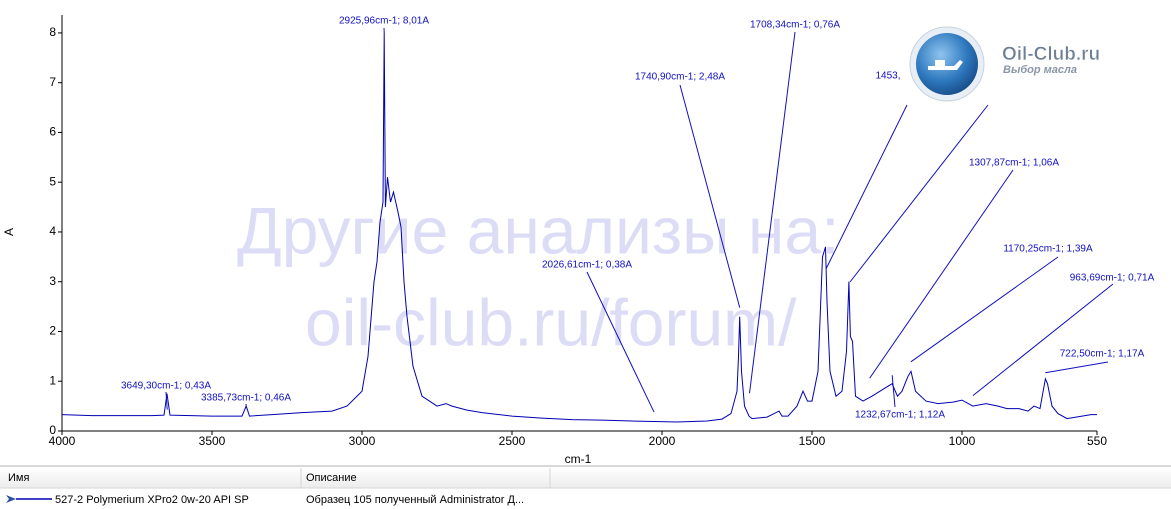 Image resolution: width=1171 pixels, height=509 pixels. What do you see at coordinates (887, 76) in the screenshot?
I see `annotation-label: 1453,` at bounding box center [887, 76].